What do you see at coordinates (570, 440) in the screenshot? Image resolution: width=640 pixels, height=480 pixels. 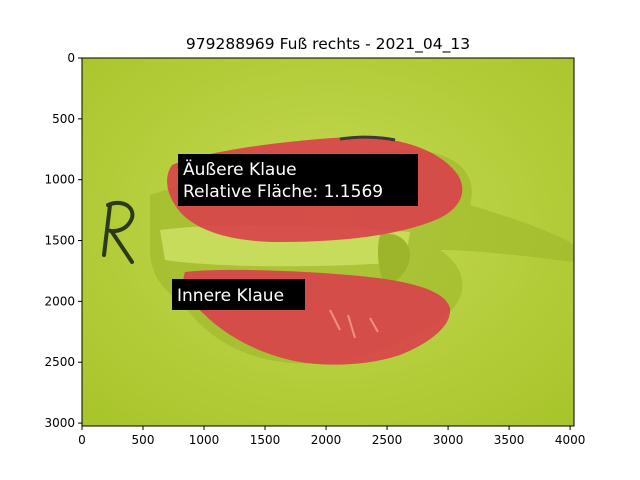 I see `x-tick-label: 4000` at bounding box center [570, 440].